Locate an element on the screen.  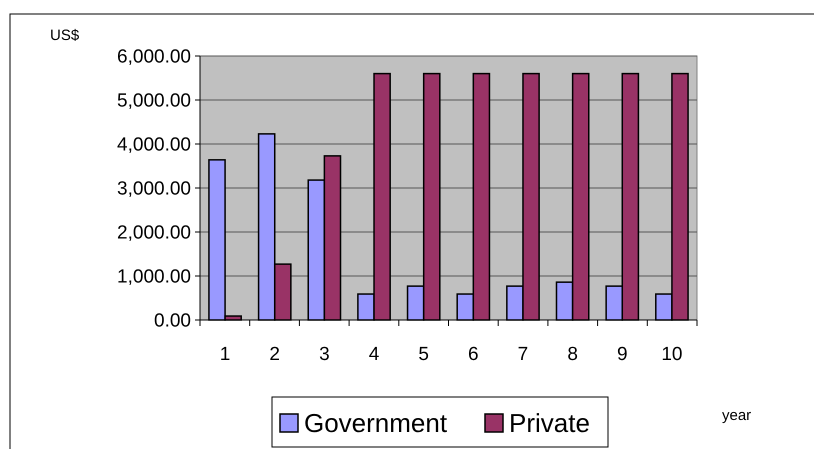
y-tick-label: 1,000.00 is located at coordinates (154, 277).